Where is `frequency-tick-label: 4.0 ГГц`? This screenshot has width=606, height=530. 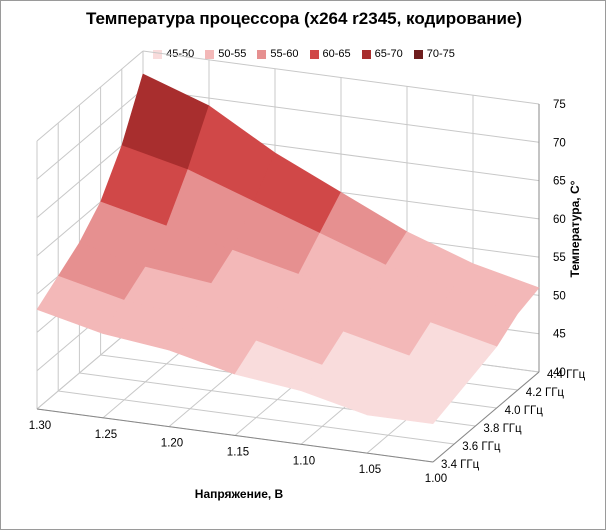
frequency-tick-label: 4.0 ГГц is located at coordinates (524, 411).